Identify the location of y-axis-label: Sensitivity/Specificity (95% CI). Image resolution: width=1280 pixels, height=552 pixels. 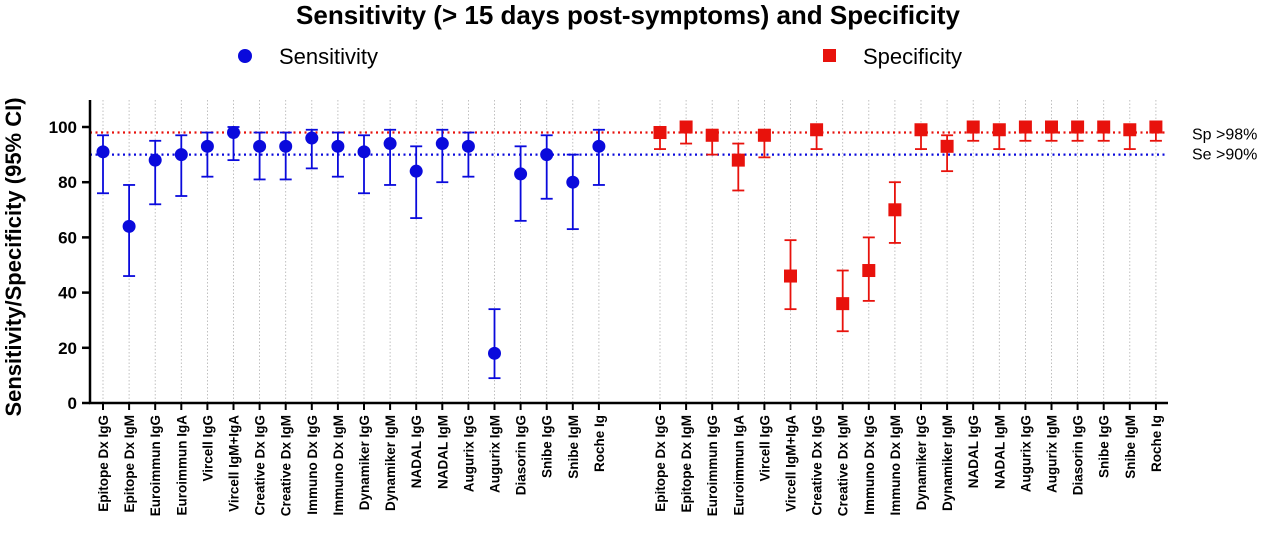
(13, 256).